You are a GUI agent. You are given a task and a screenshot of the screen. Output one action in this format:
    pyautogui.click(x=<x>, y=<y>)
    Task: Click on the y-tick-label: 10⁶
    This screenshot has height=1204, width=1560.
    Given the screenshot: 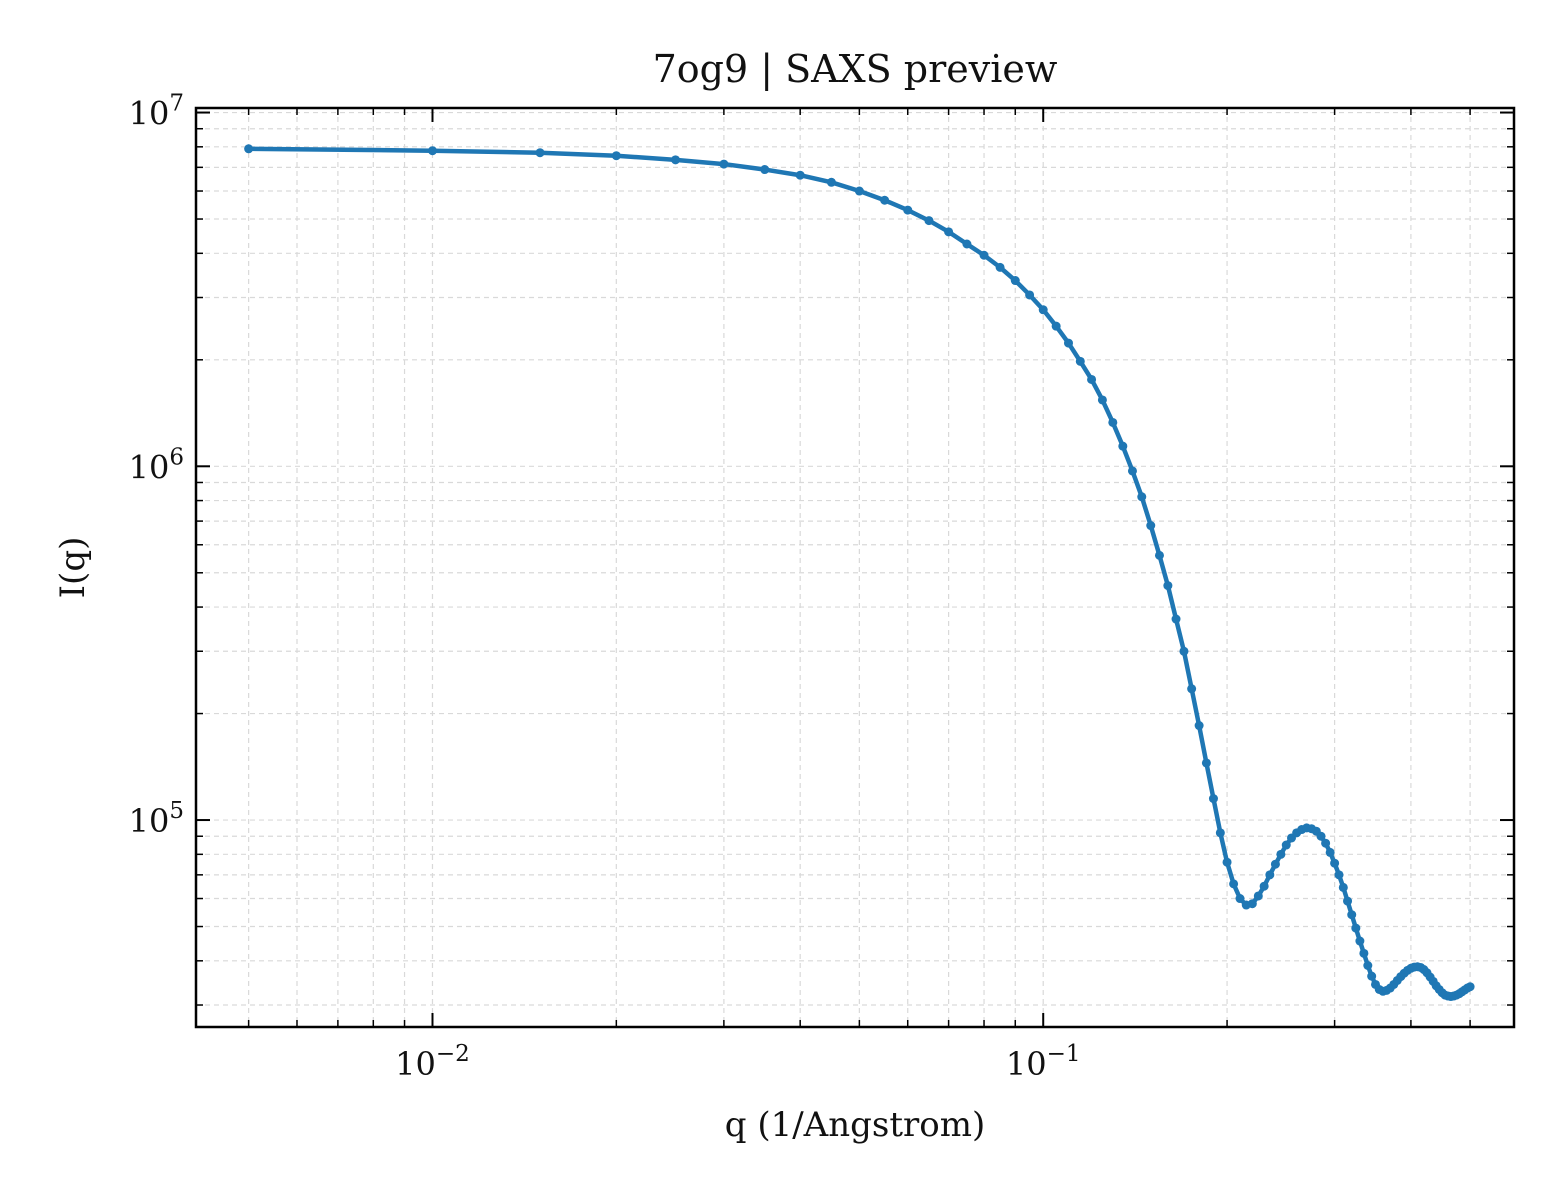 What is the action you would take?
    pyautogui.click(x=156, y=465)
    